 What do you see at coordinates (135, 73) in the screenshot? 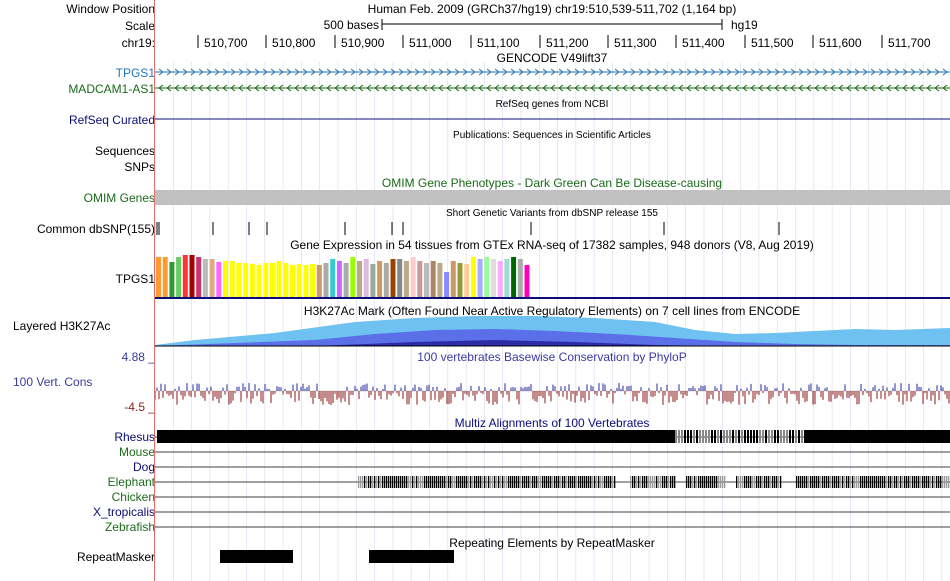
I see `tpgs1-gencode-label: TPGS1` at bounding box center [135, 73].